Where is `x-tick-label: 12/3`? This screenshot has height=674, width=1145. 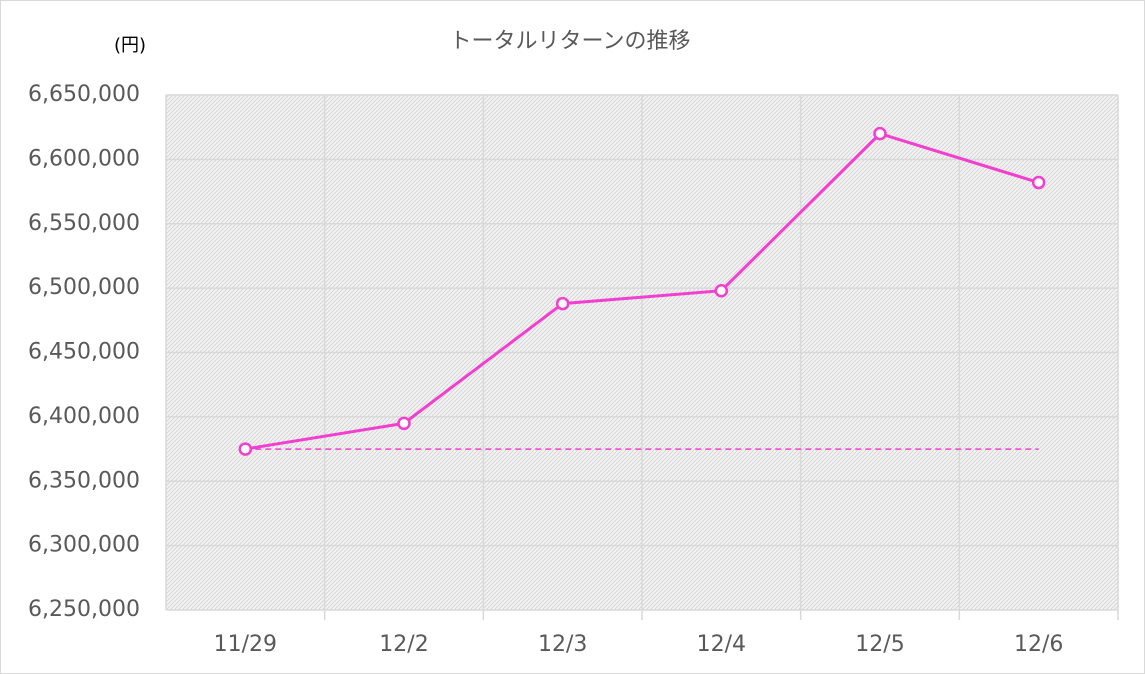
x-tick-label: 12/3 is located at coordinates (562, 644).